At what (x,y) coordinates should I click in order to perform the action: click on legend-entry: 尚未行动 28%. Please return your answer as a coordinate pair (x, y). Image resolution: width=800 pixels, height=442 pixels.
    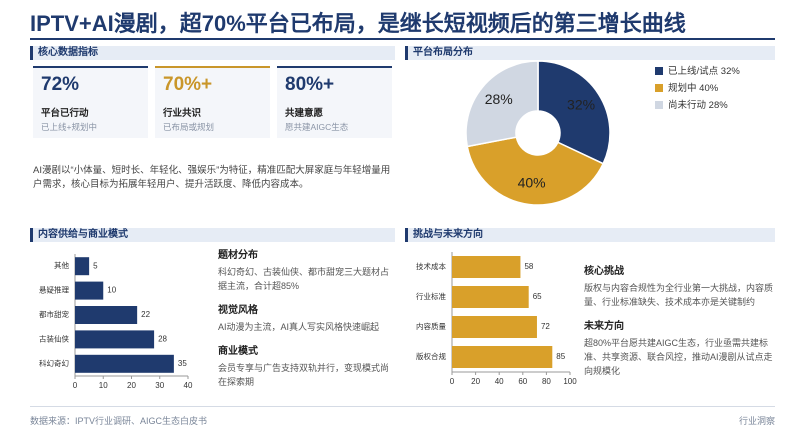
    Looking at the image, I should click on (698, 105).